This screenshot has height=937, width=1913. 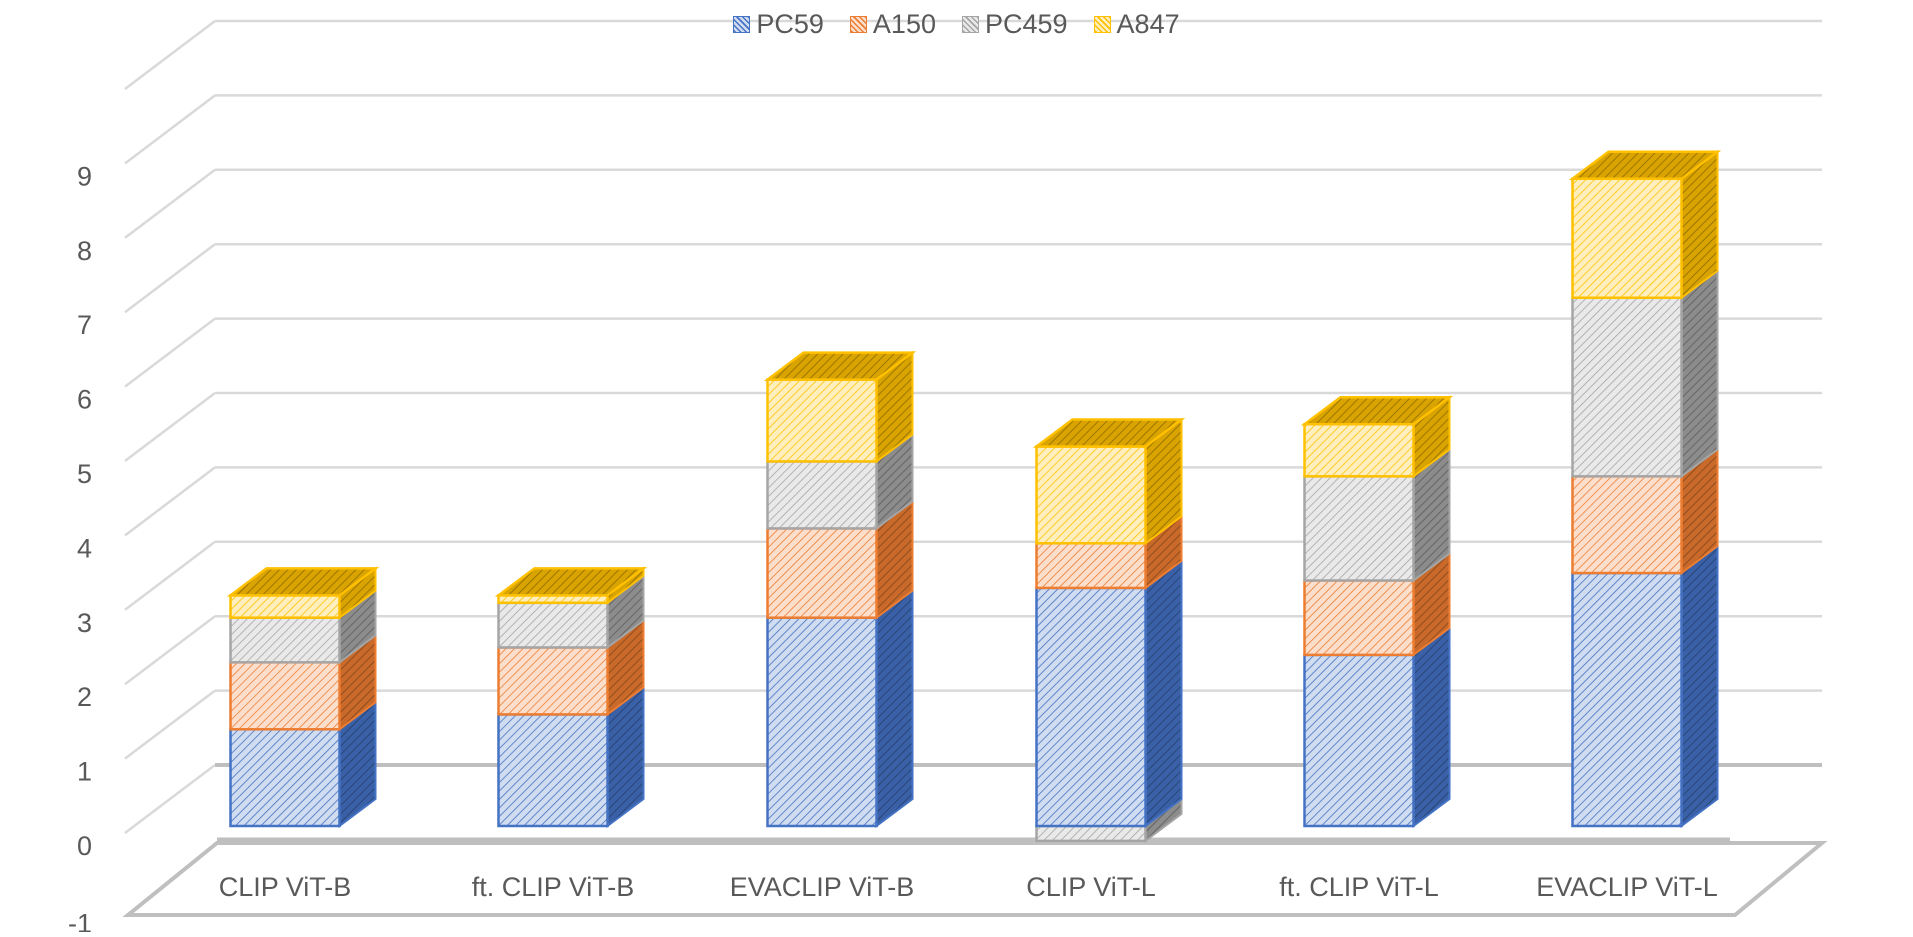 I want to click on bar-a847-evaclip-vit-l, so click(x=1645, y=224).